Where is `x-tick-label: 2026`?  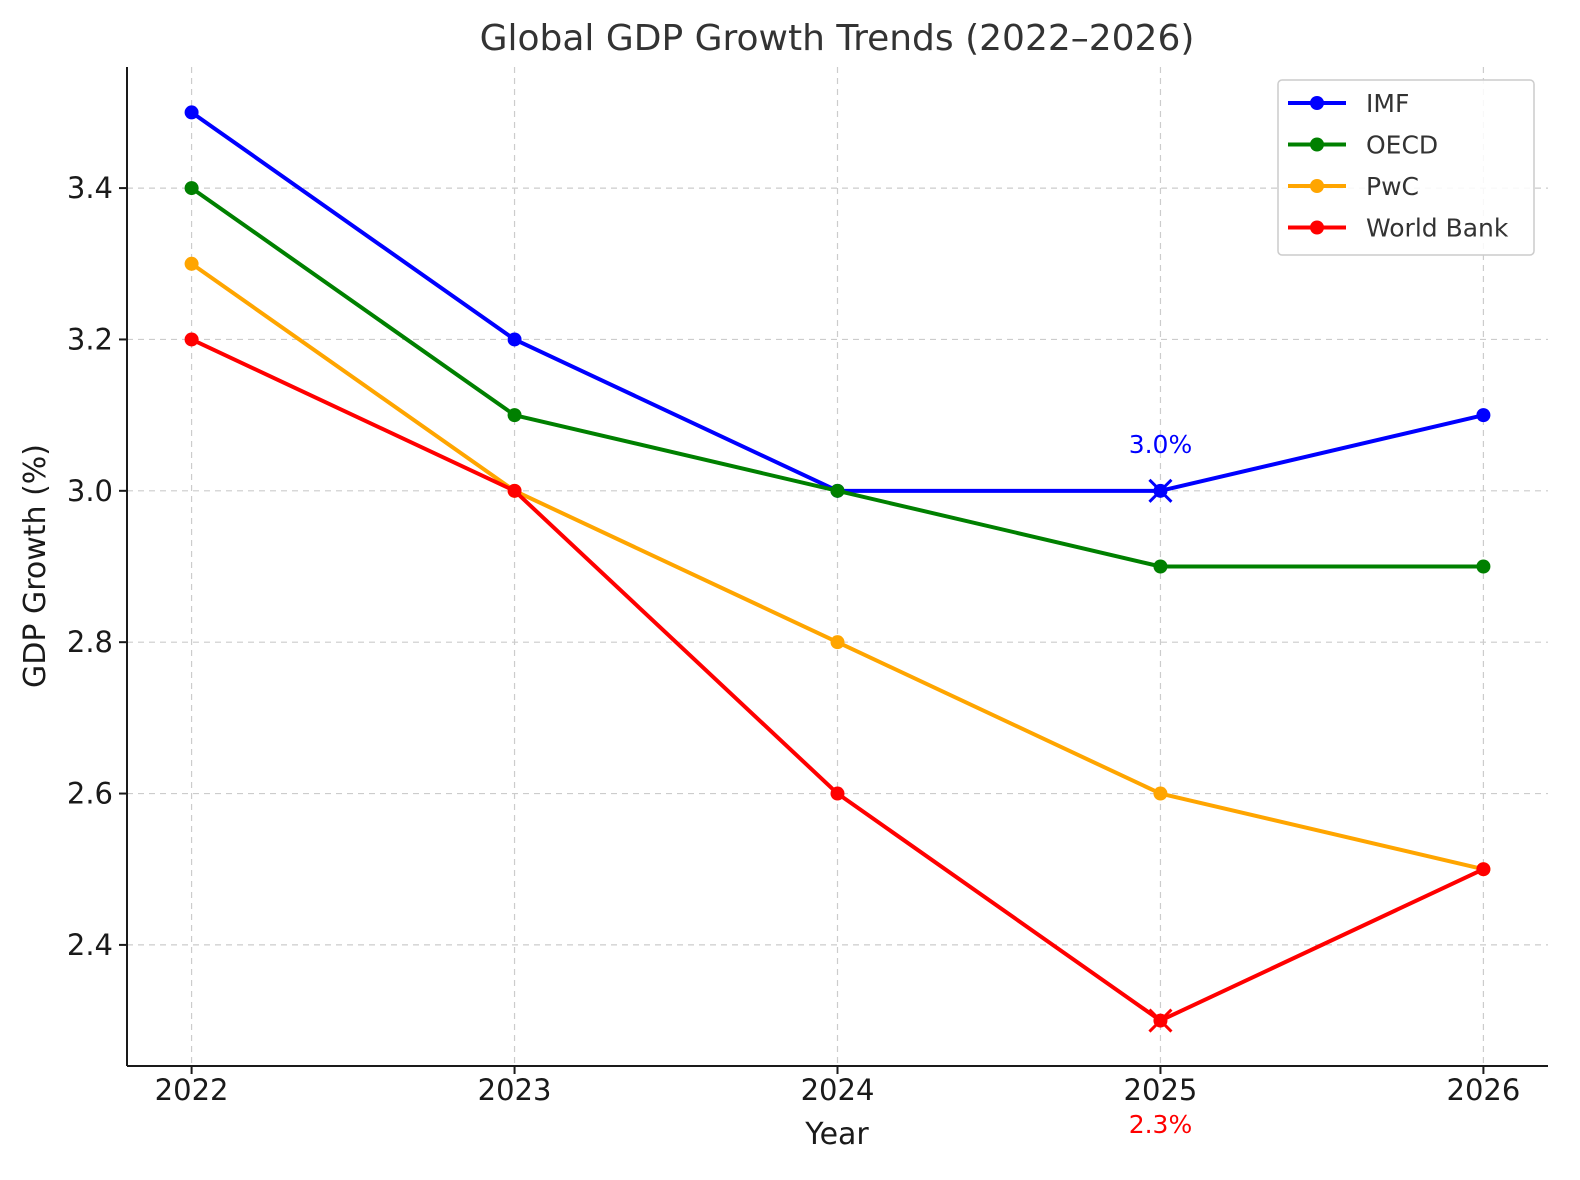
x-tick-label: 2026 is located at coordinates (1484, 1090).